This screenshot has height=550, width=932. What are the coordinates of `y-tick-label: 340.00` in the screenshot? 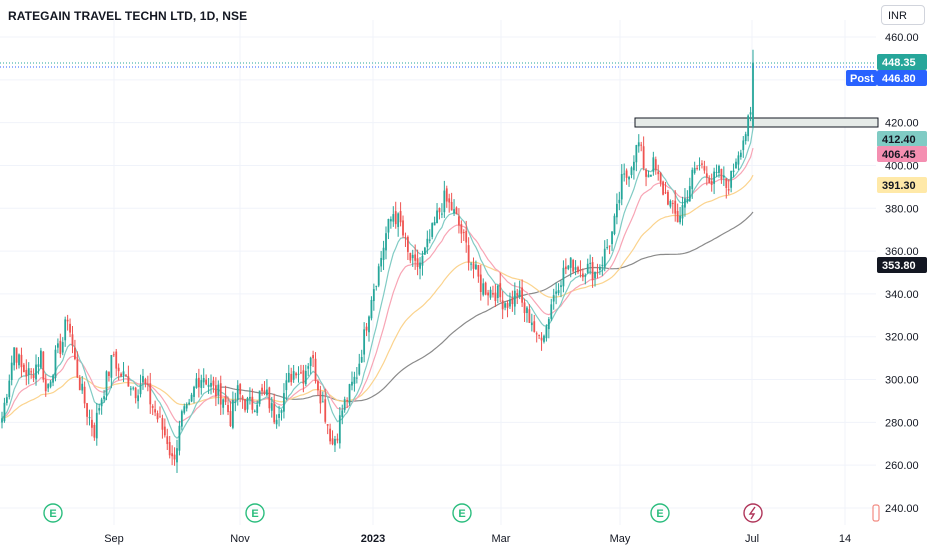 It's located at (902, 295).